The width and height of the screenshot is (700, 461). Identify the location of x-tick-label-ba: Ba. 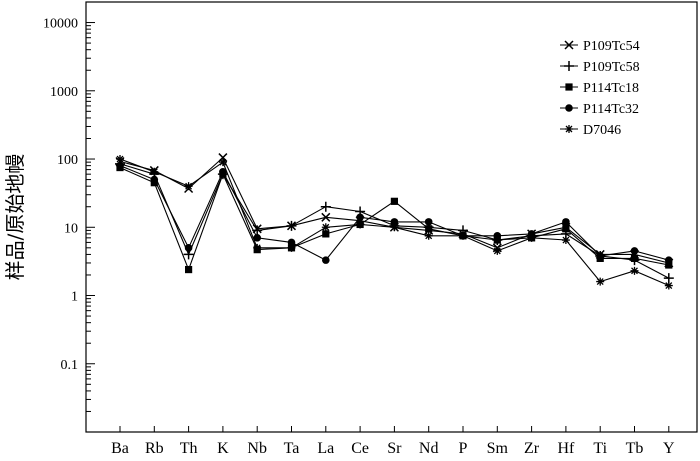
(120, 448).